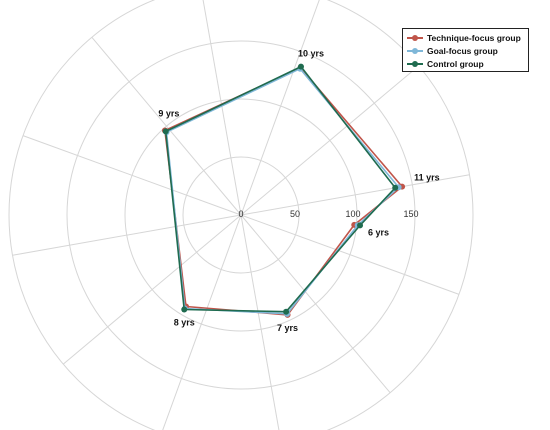  What do you see at coordinates (455, 64) in the screenshot?
I see `legend-label-control: Control group` at bounding box center [455, 64].